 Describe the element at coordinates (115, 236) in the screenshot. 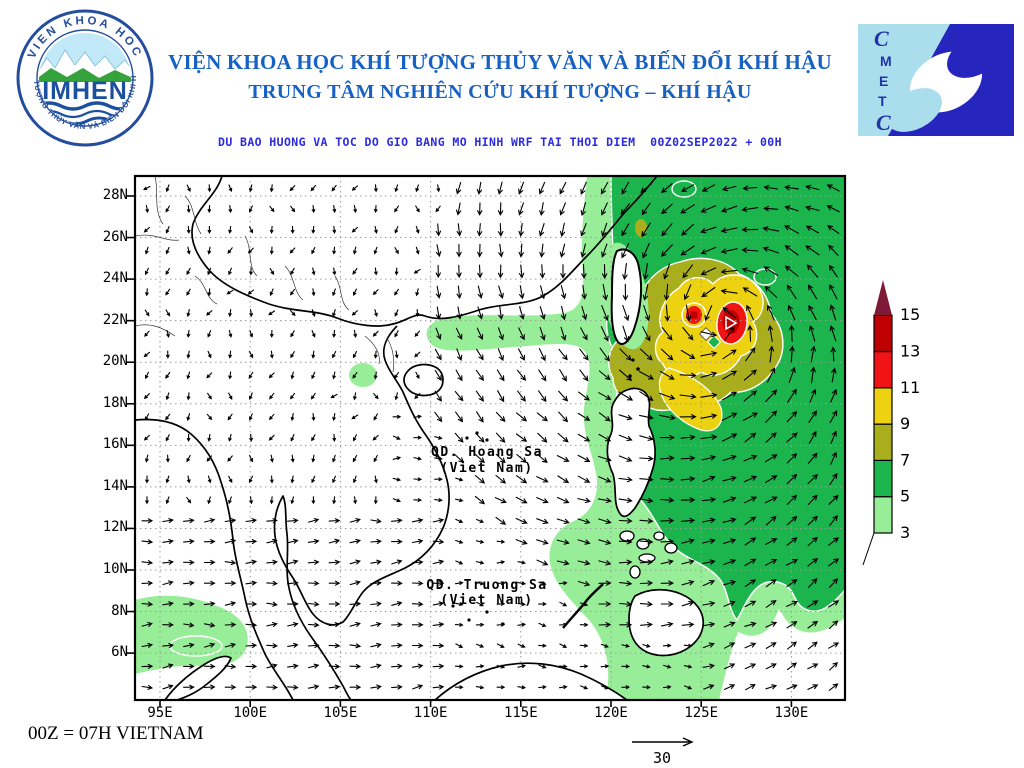

I see `lat-tick-label: 26N` at that location.